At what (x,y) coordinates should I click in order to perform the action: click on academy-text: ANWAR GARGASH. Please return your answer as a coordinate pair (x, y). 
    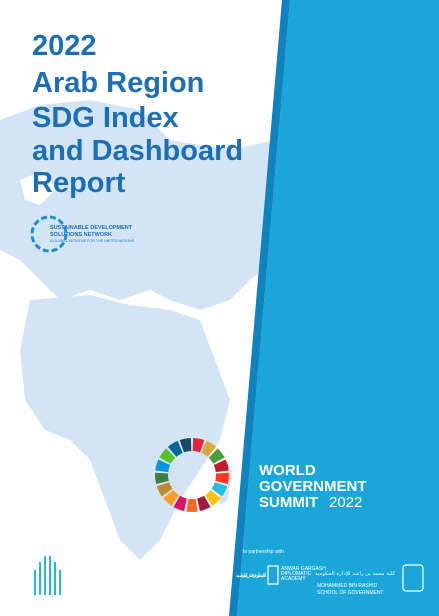
    Looking at the image, I should click on (303, 569).